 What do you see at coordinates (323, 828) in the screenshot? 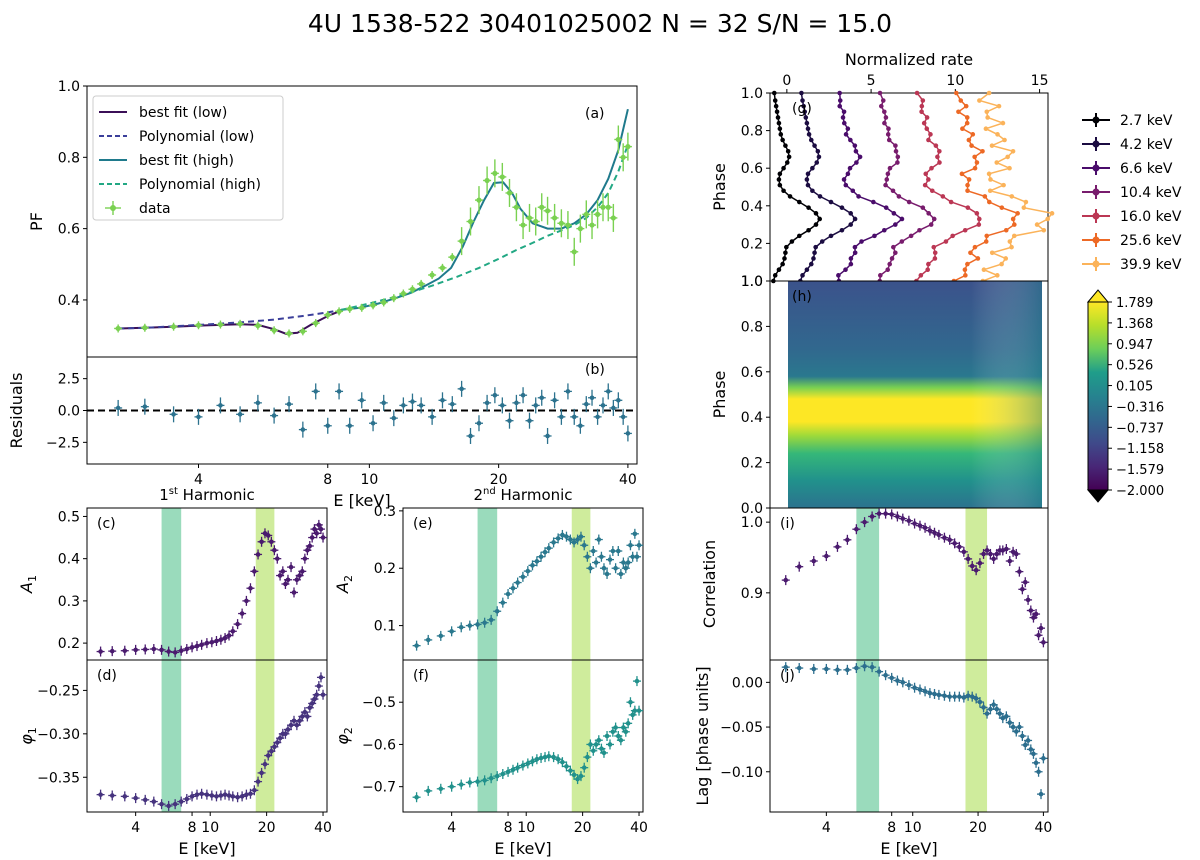
I see `x-tick-label-d: 40` at bounding box center [323, 828].